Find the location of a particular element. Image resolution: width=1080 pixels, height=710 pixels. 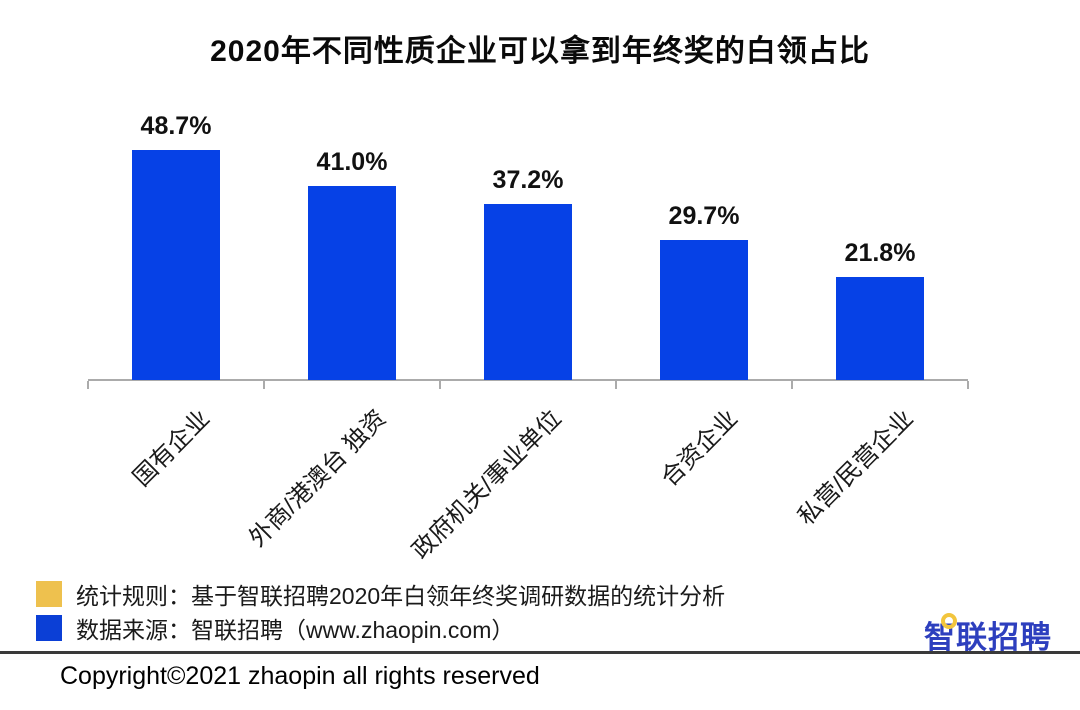

category-label: 私营/民营企业 is located at coordinates (856, 467).